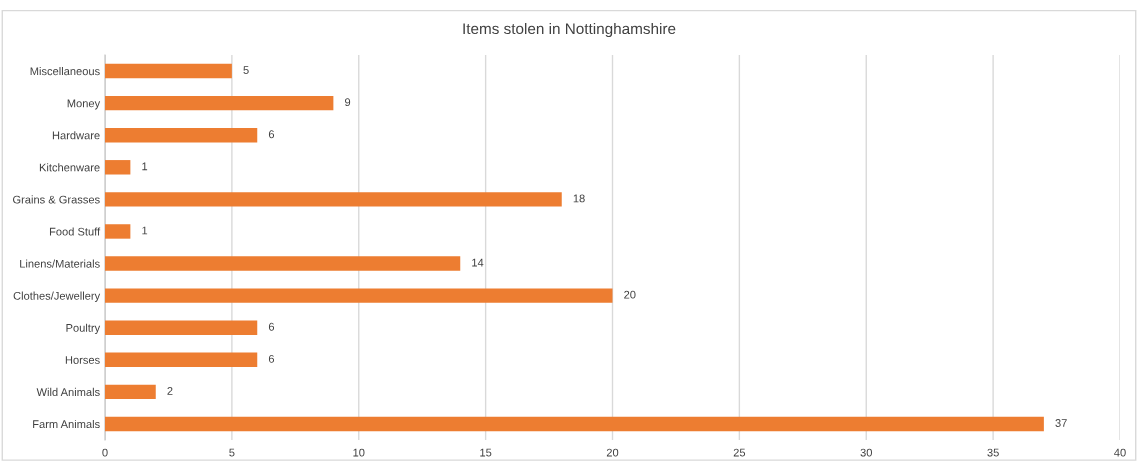  What do you see at coordinates (170, 390) in the screenshot?
I see `data-label: 2` at bounding box center [170, 390].